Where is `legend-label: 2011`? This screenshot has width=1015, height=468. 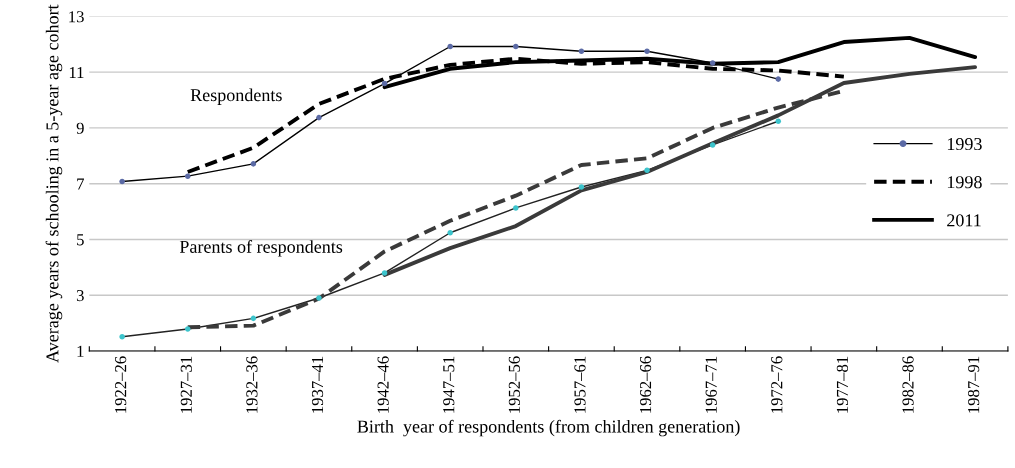 legend-label: 2011 is located at coordinates (964, 220).